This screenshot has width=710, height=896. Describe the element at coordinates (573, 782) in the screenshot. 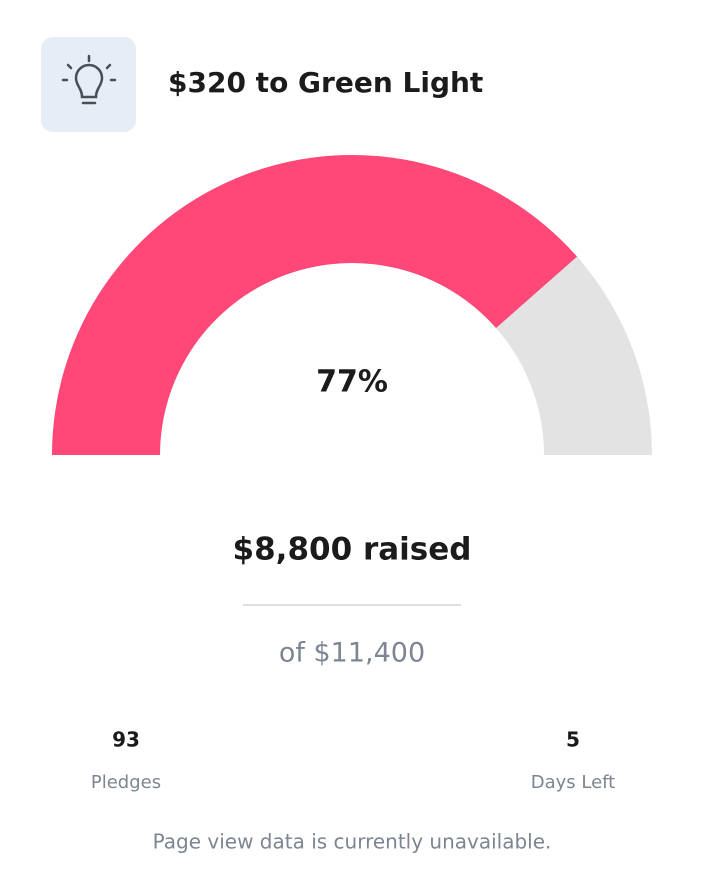

I see `stat-label: Days Left` at that location.